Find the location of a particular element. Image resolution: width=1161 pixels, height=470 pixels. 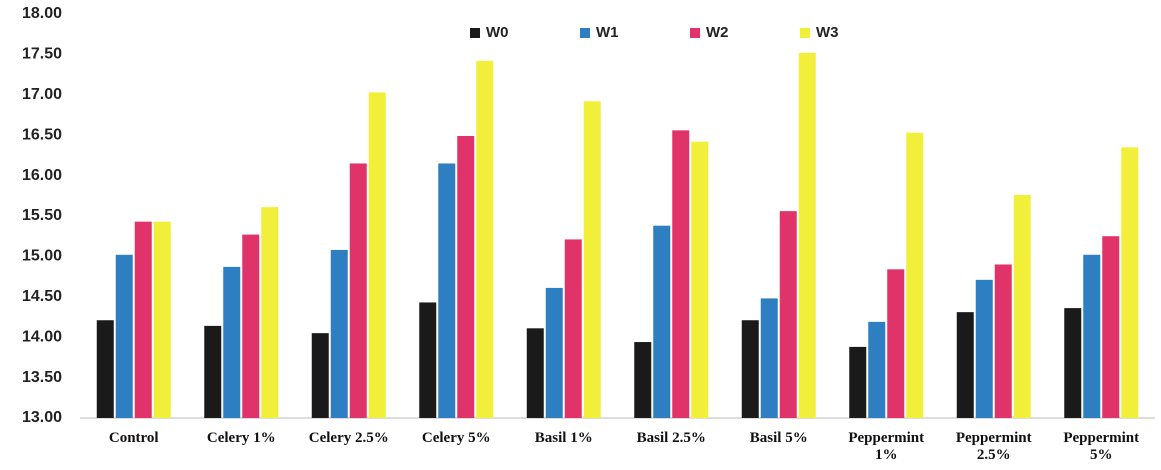

x-tick-label: Peppermint 2.5% is located at coordinates (993, 446).